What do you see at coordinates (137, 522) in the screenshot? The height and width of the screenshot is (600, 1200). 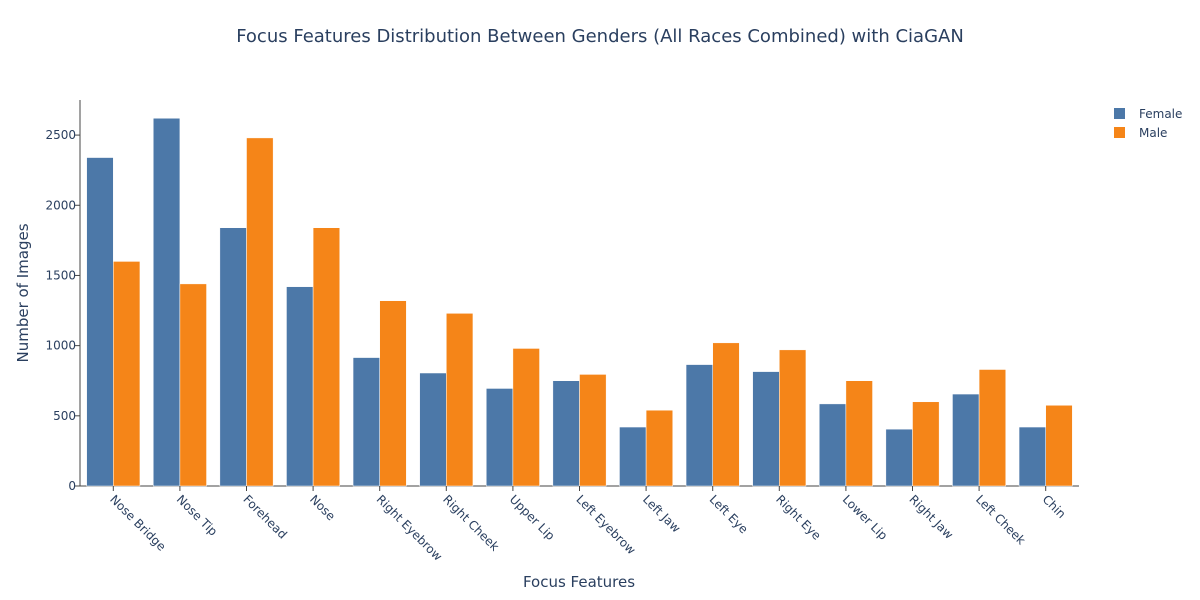 I see `x-tick-label: Nose Bridge` at bounding box center [137, 522].